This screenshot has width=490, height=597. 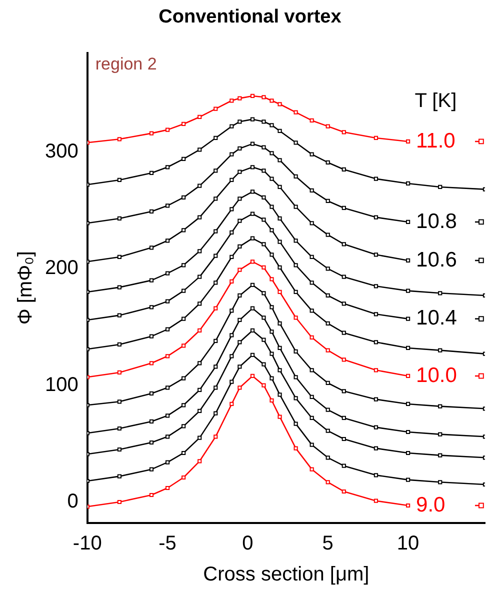 What do you see at coordinates (61, 268) in the screenshot?
I see `y-tick-label: 200` at bounding box center [61, 268].